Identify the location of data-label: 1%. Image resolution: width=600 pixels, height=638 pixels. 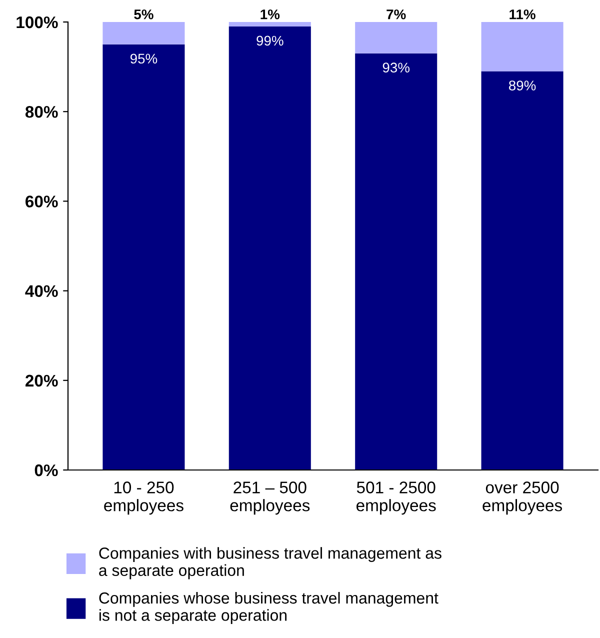
(270, 14).